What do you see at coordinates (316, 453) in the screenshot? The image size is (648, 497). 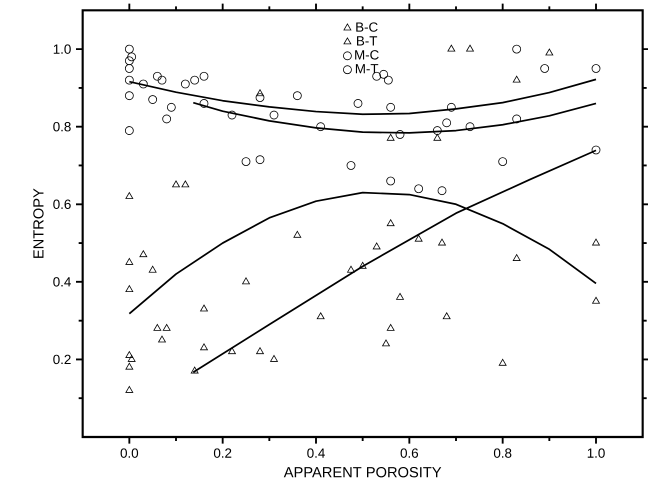 I see `x-tick-label: 0.4` at bounding box center [316, 453].